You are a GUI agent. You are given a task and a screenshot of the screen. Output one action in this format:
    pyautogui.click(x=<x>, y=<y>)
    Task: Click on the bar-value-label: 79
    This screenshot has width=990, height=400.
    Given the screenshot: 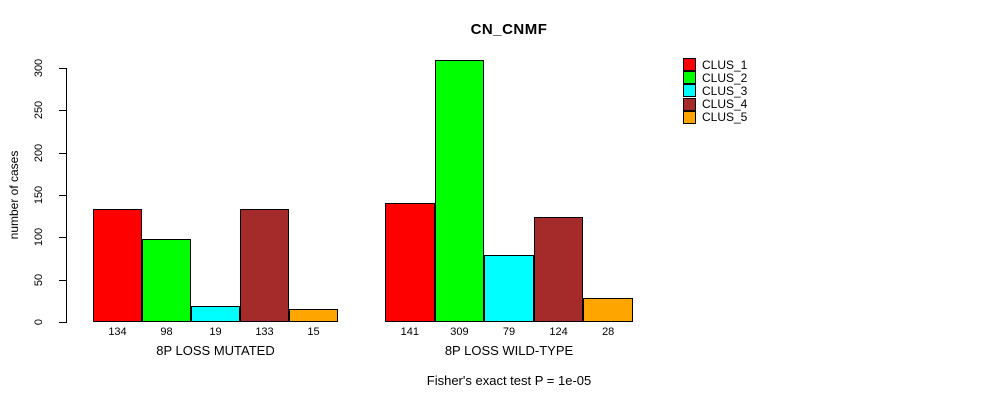 What is the action you would take?
    pyautogui.click(x=509, y=332)
    